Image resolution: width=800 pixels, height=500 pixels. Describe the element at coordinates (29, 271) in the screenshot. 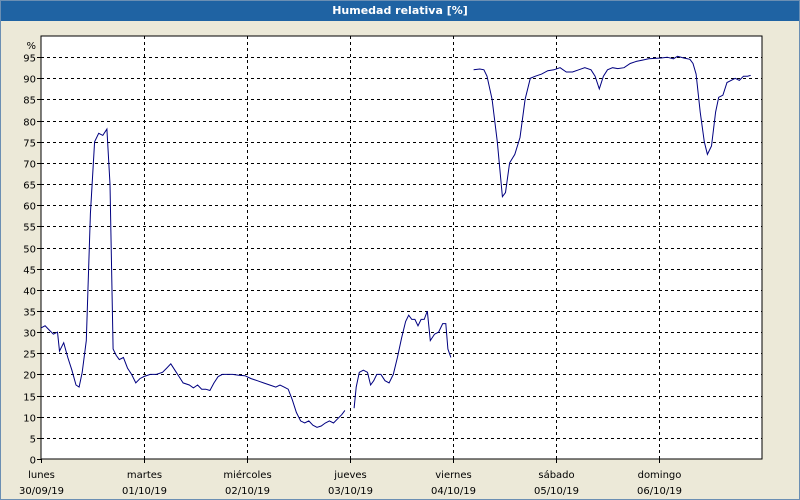

I see `y-tick-label: 45` at that location.